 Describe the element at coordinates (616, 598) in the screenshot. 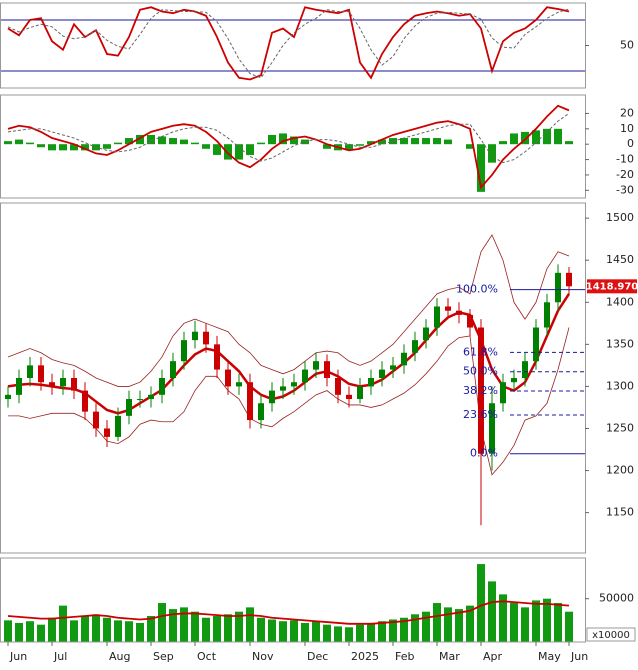

I see `y-tick-label: 50000` at that location.